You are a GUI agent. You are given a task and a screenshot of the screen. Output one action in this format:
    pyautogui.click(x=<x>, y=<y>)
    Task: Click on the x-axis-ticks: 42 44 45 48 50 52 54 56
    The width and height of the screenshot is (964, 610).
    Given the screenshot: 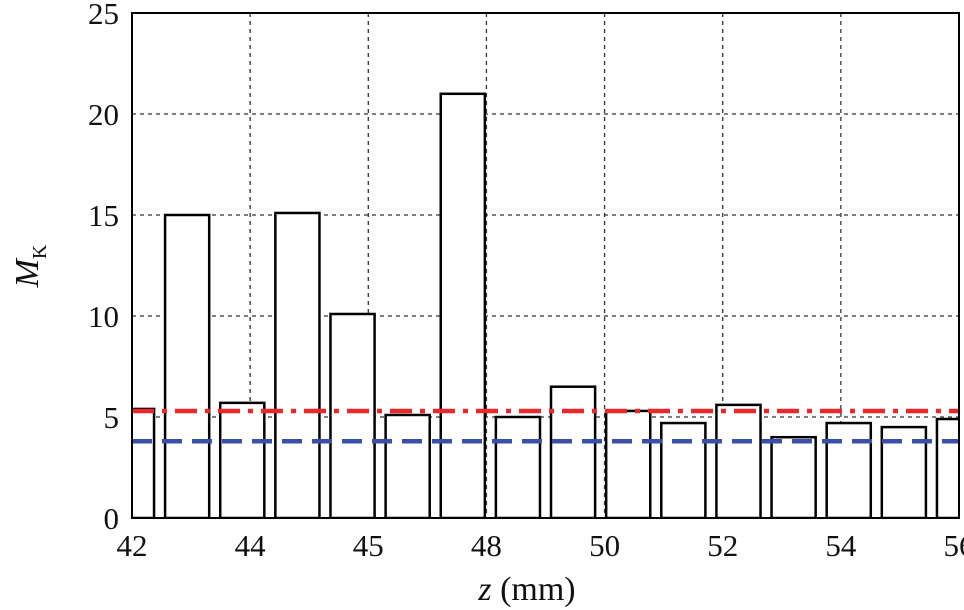 What is the action you would take?
    pyautogui.click(x=540, y=545)
    